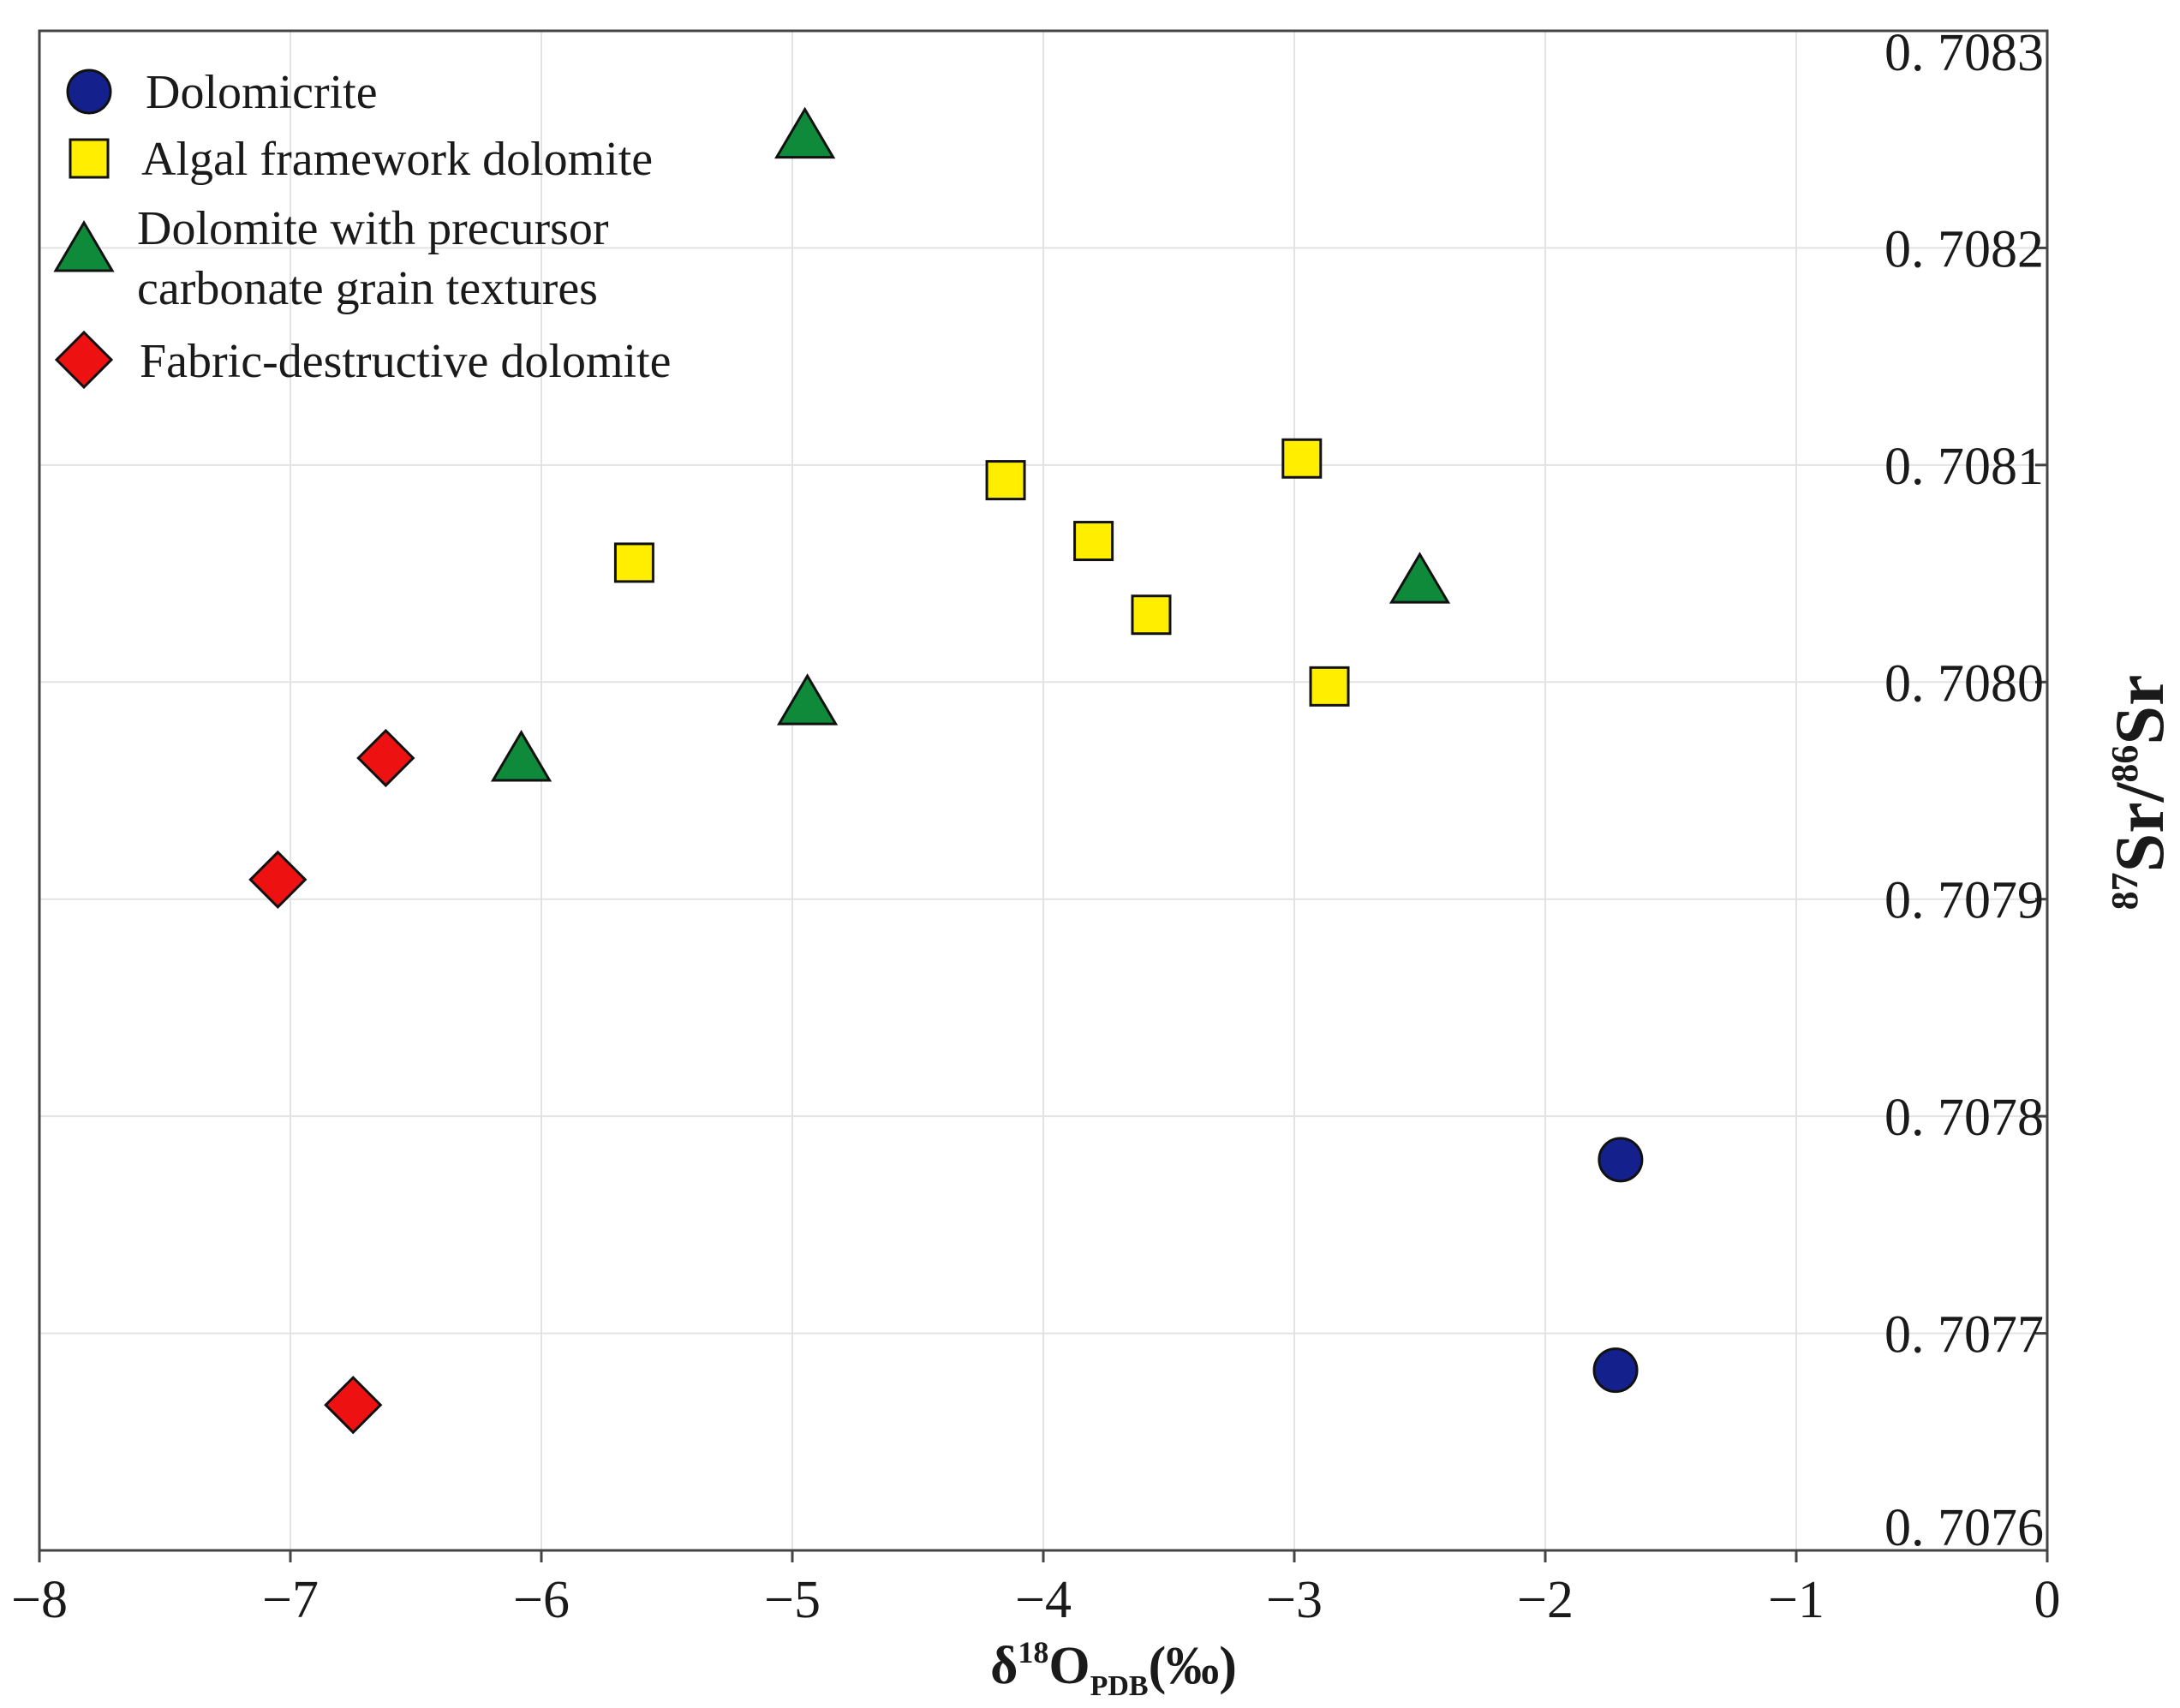  Describe the element at coordinates (290, 1600) in the screenshot. I see `x-tick-label: −7` at that location.